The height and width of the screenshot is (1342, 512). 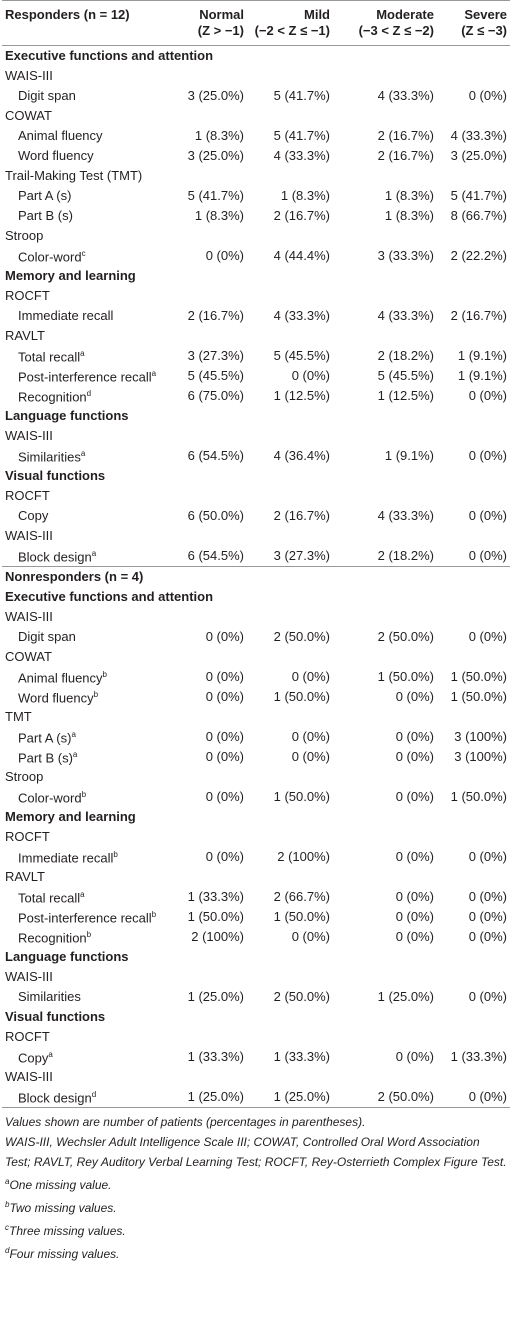 I want to click on value-cell: 2 (50.0%), so click(x=385, y=1097).